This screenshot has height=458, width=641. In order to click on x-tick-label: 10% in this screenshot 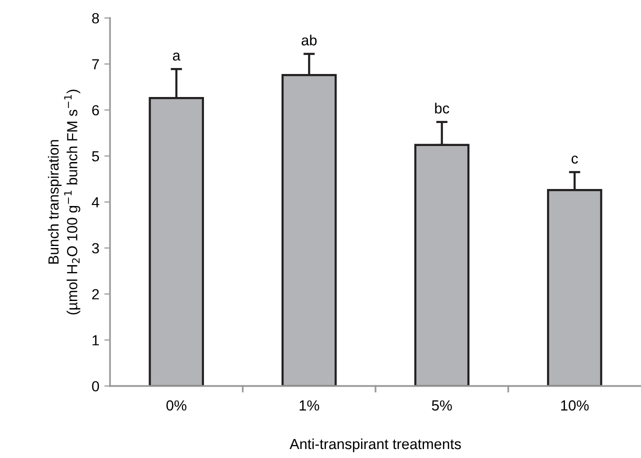, I will do `click(575, 405)`.